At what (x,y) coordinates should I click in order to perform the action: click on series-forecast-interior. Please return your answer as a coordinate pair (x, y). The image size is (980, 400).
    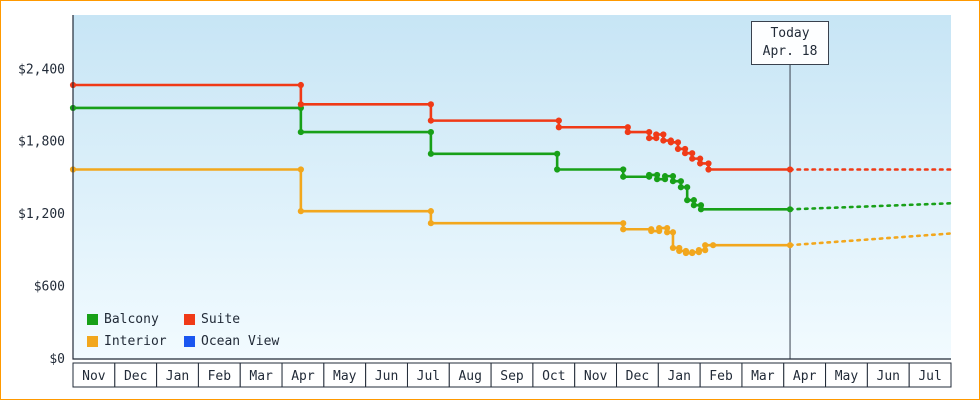
    Looking at the image, I should click on (870, 239).